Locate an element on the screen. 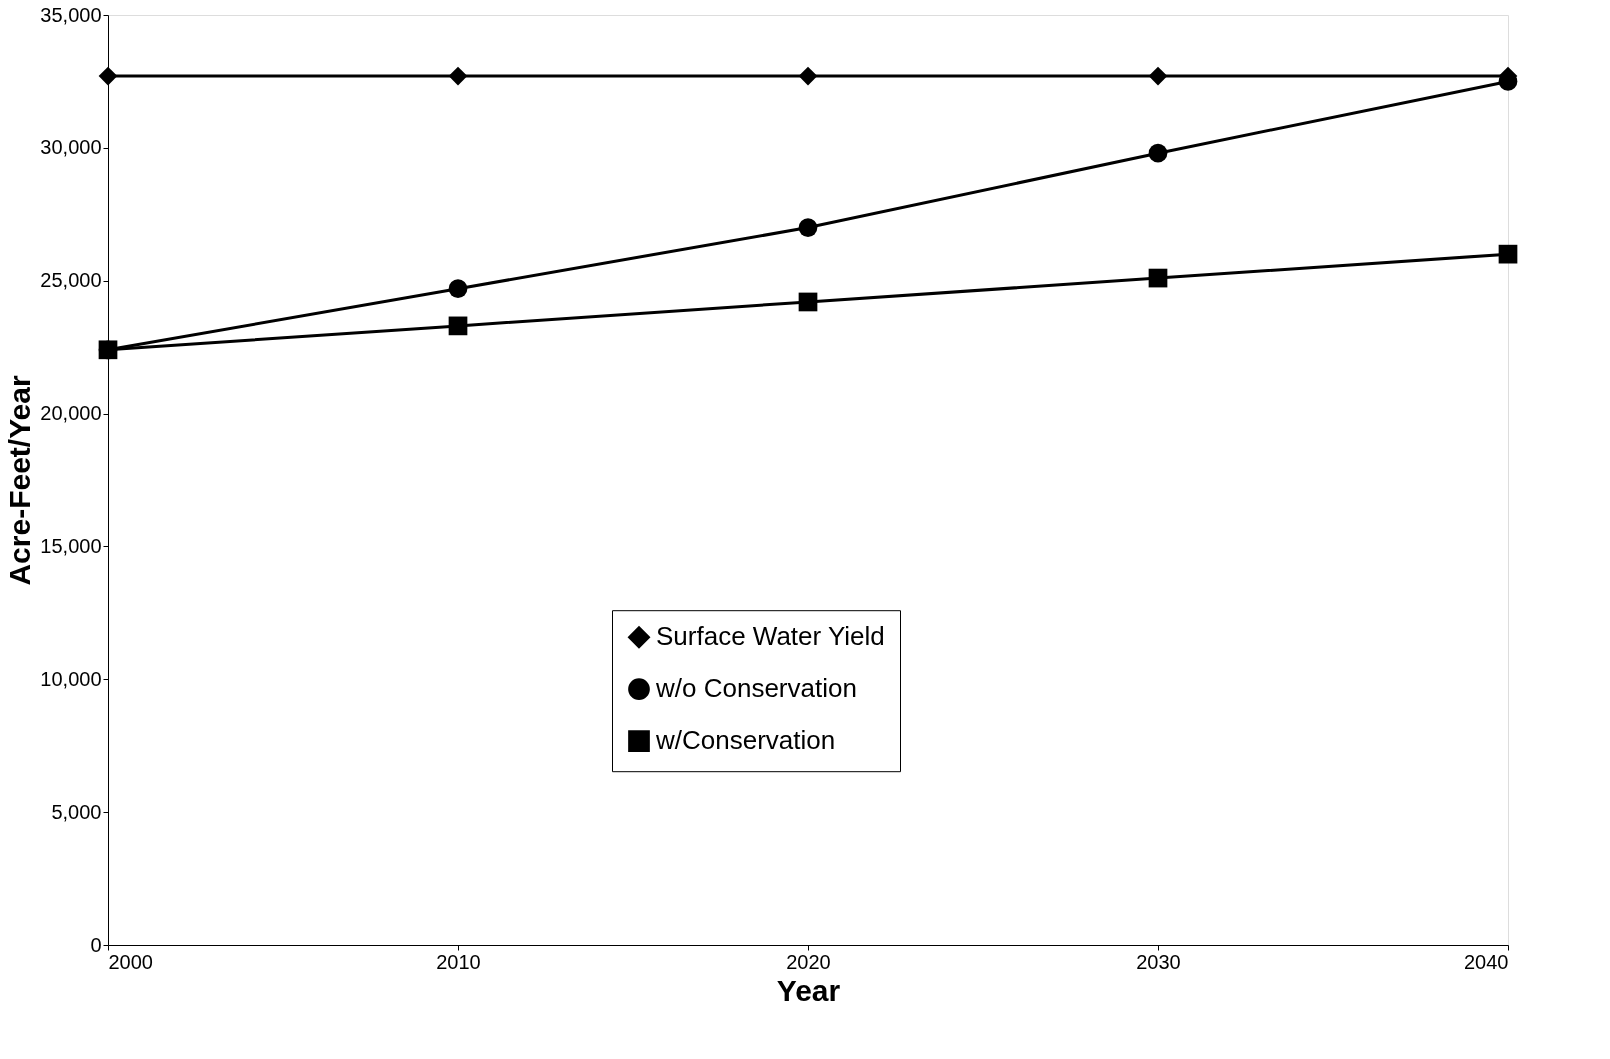 This screenshot has height=1059, width=1610. y-tick-label: 25,000 is located at coordinates (71, 280).